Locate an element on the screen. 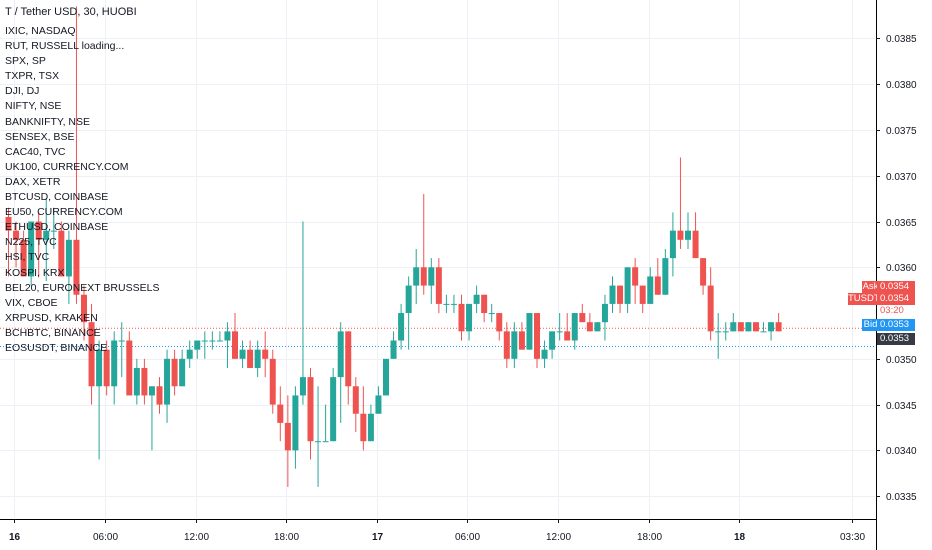  time-tick-label: 12:00 is located at coordinates (558, 537).